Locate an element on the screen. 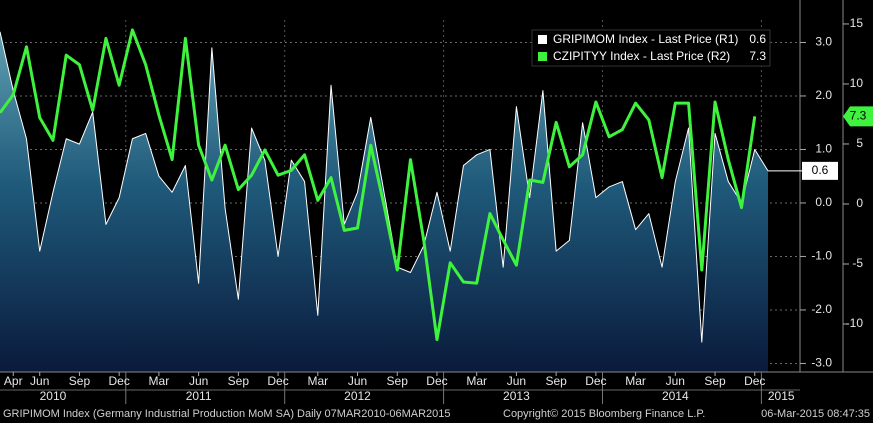  y2-tick-label: 5 is located at coordinates (859, 143).